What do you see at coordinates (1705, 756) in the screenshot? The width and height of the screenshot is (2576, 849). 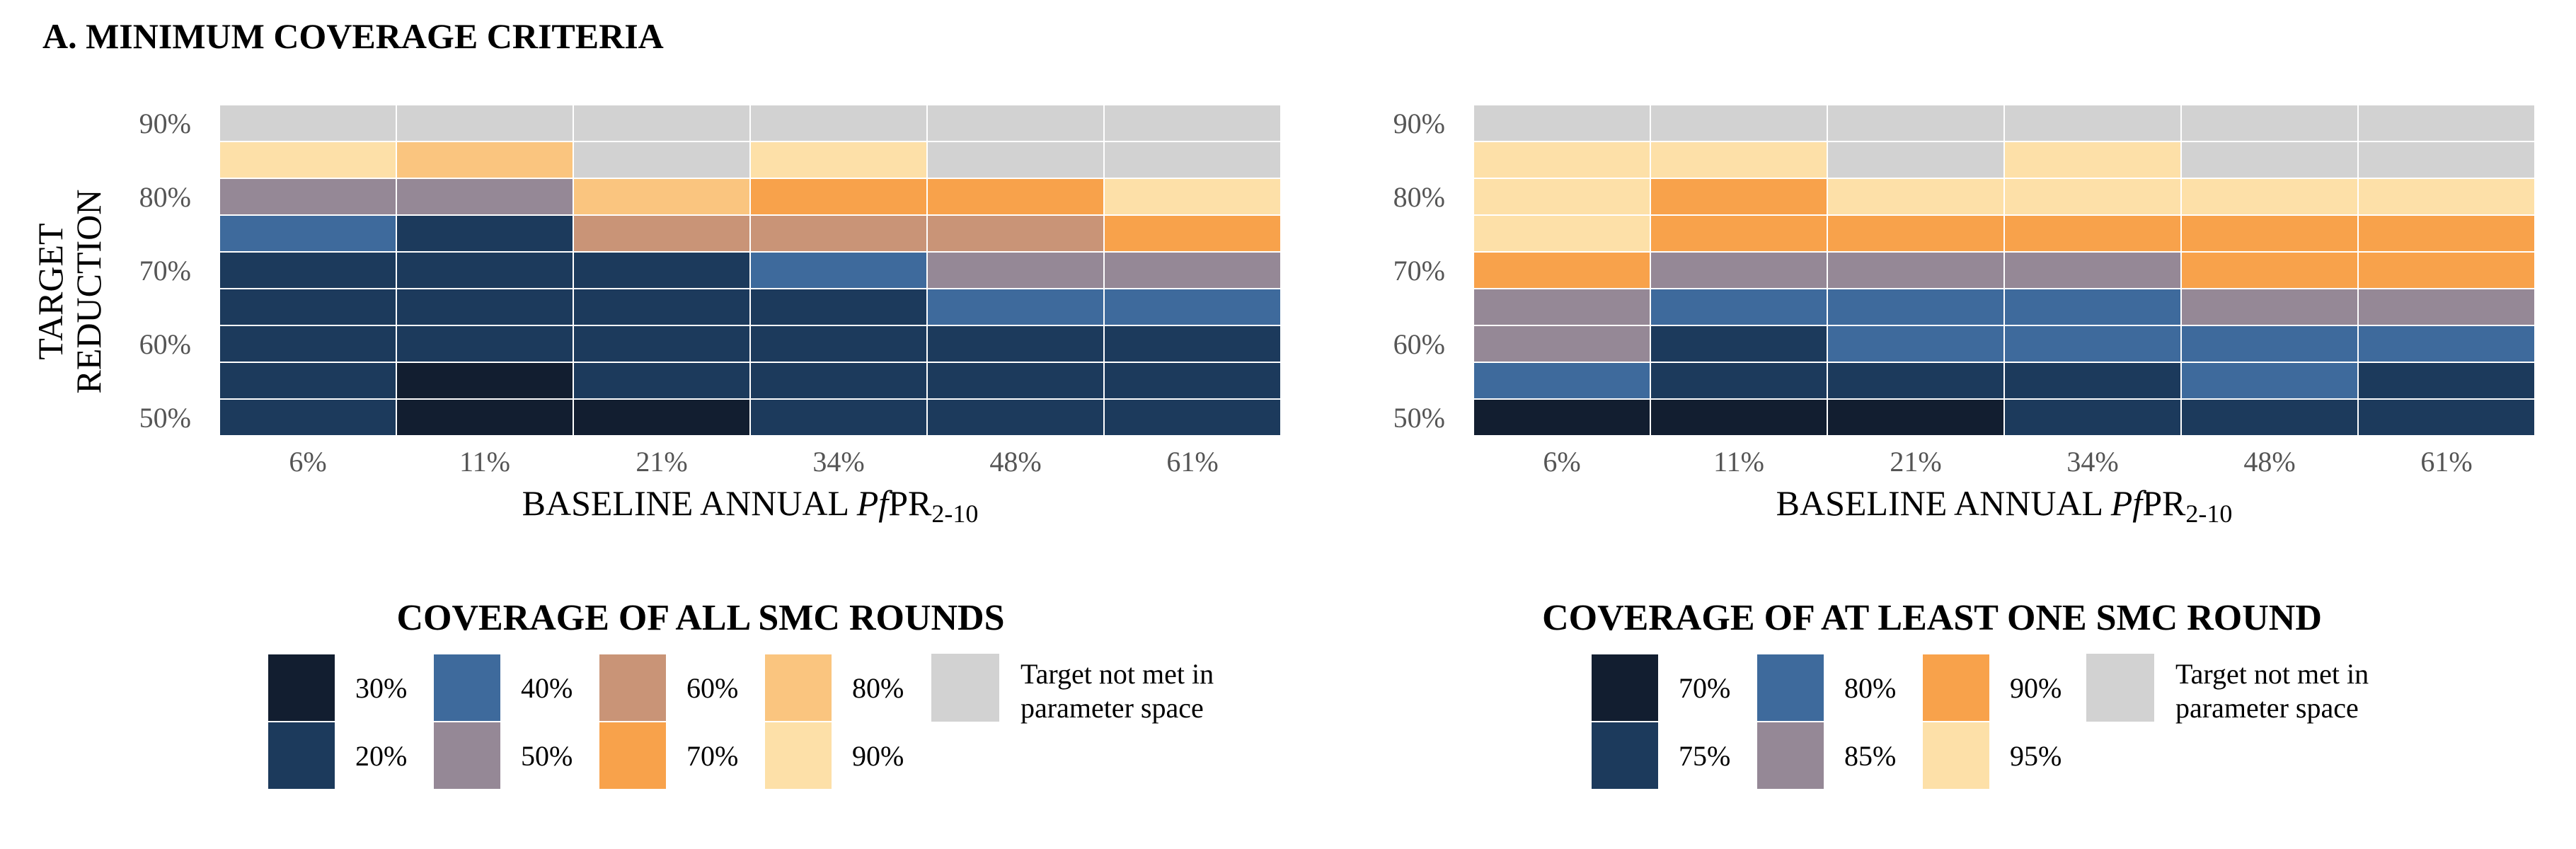 I see `legend-label: 75%` at bounding box center [1705, 756].